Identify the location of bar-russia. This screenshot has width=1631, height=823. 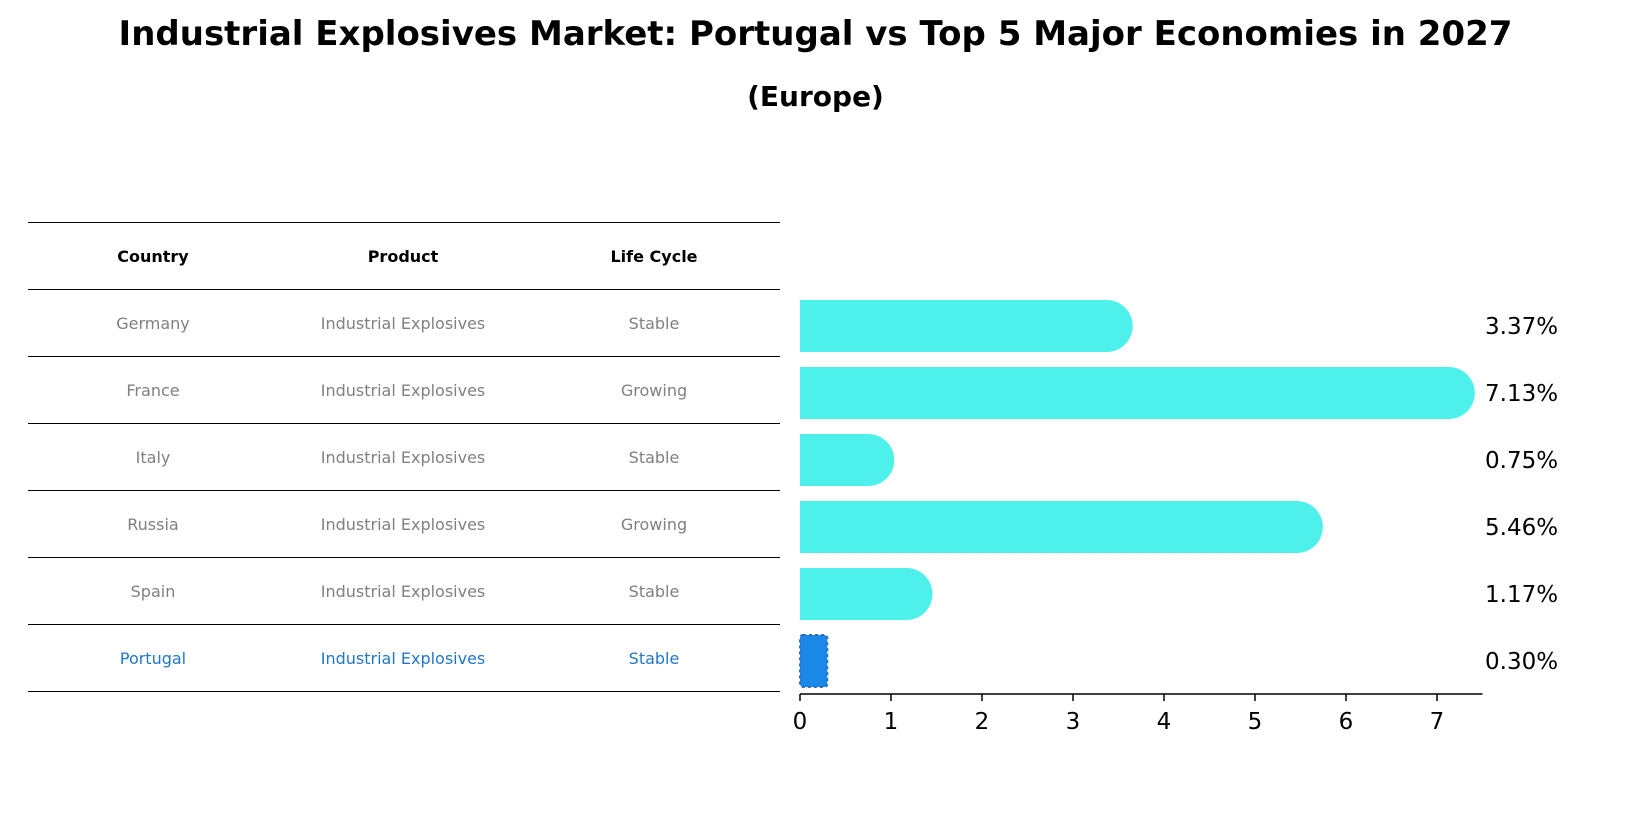
(1061, 527).